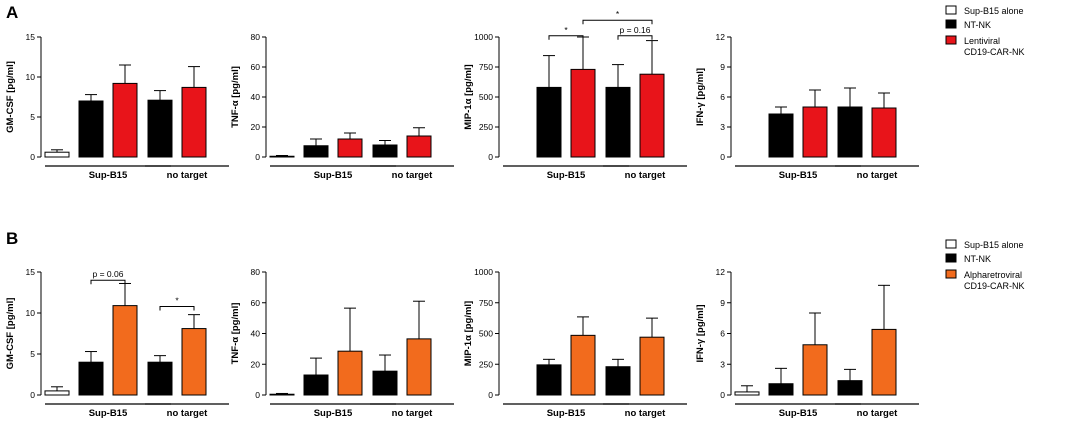 Image resolution: width=1084 pixels, height=421 pixels. What do you see at coordinates (807, 343) in the screenshot?
I see `chart-8: 0 3 6 9 12 IFN-γ [pg/ml] Sup-B15 no target` at bounding box center [807, 343].